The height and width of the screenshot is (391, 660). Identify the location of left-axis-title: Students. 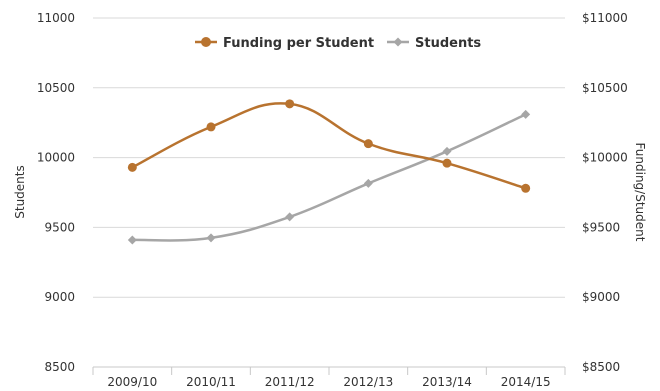
(20, 192).